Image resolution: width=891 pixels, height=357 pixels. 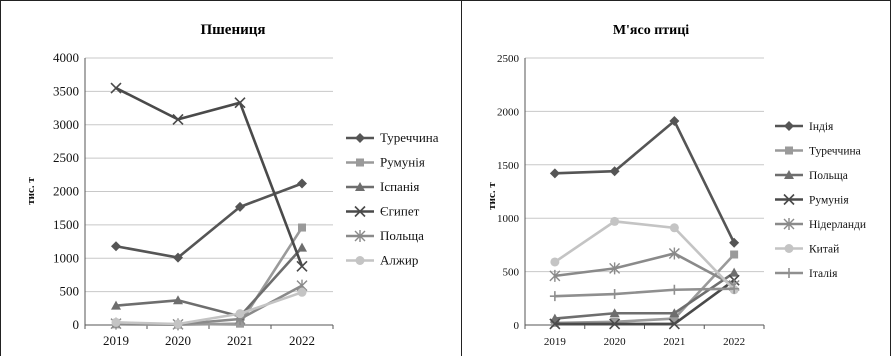 What do you see at coordinates (232, 30) in the screenshot?
I see `chart-title: Пшениця` at bounding box center [232, 30].